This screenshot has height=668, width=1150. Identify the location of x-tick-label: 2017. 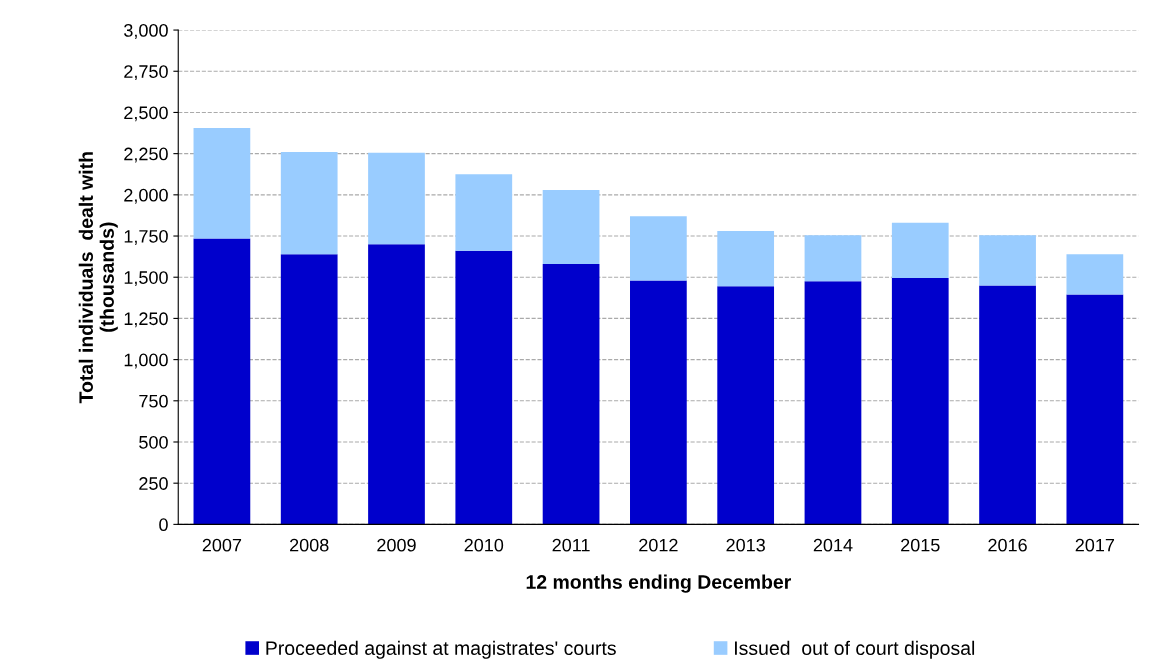
(1095, 545).